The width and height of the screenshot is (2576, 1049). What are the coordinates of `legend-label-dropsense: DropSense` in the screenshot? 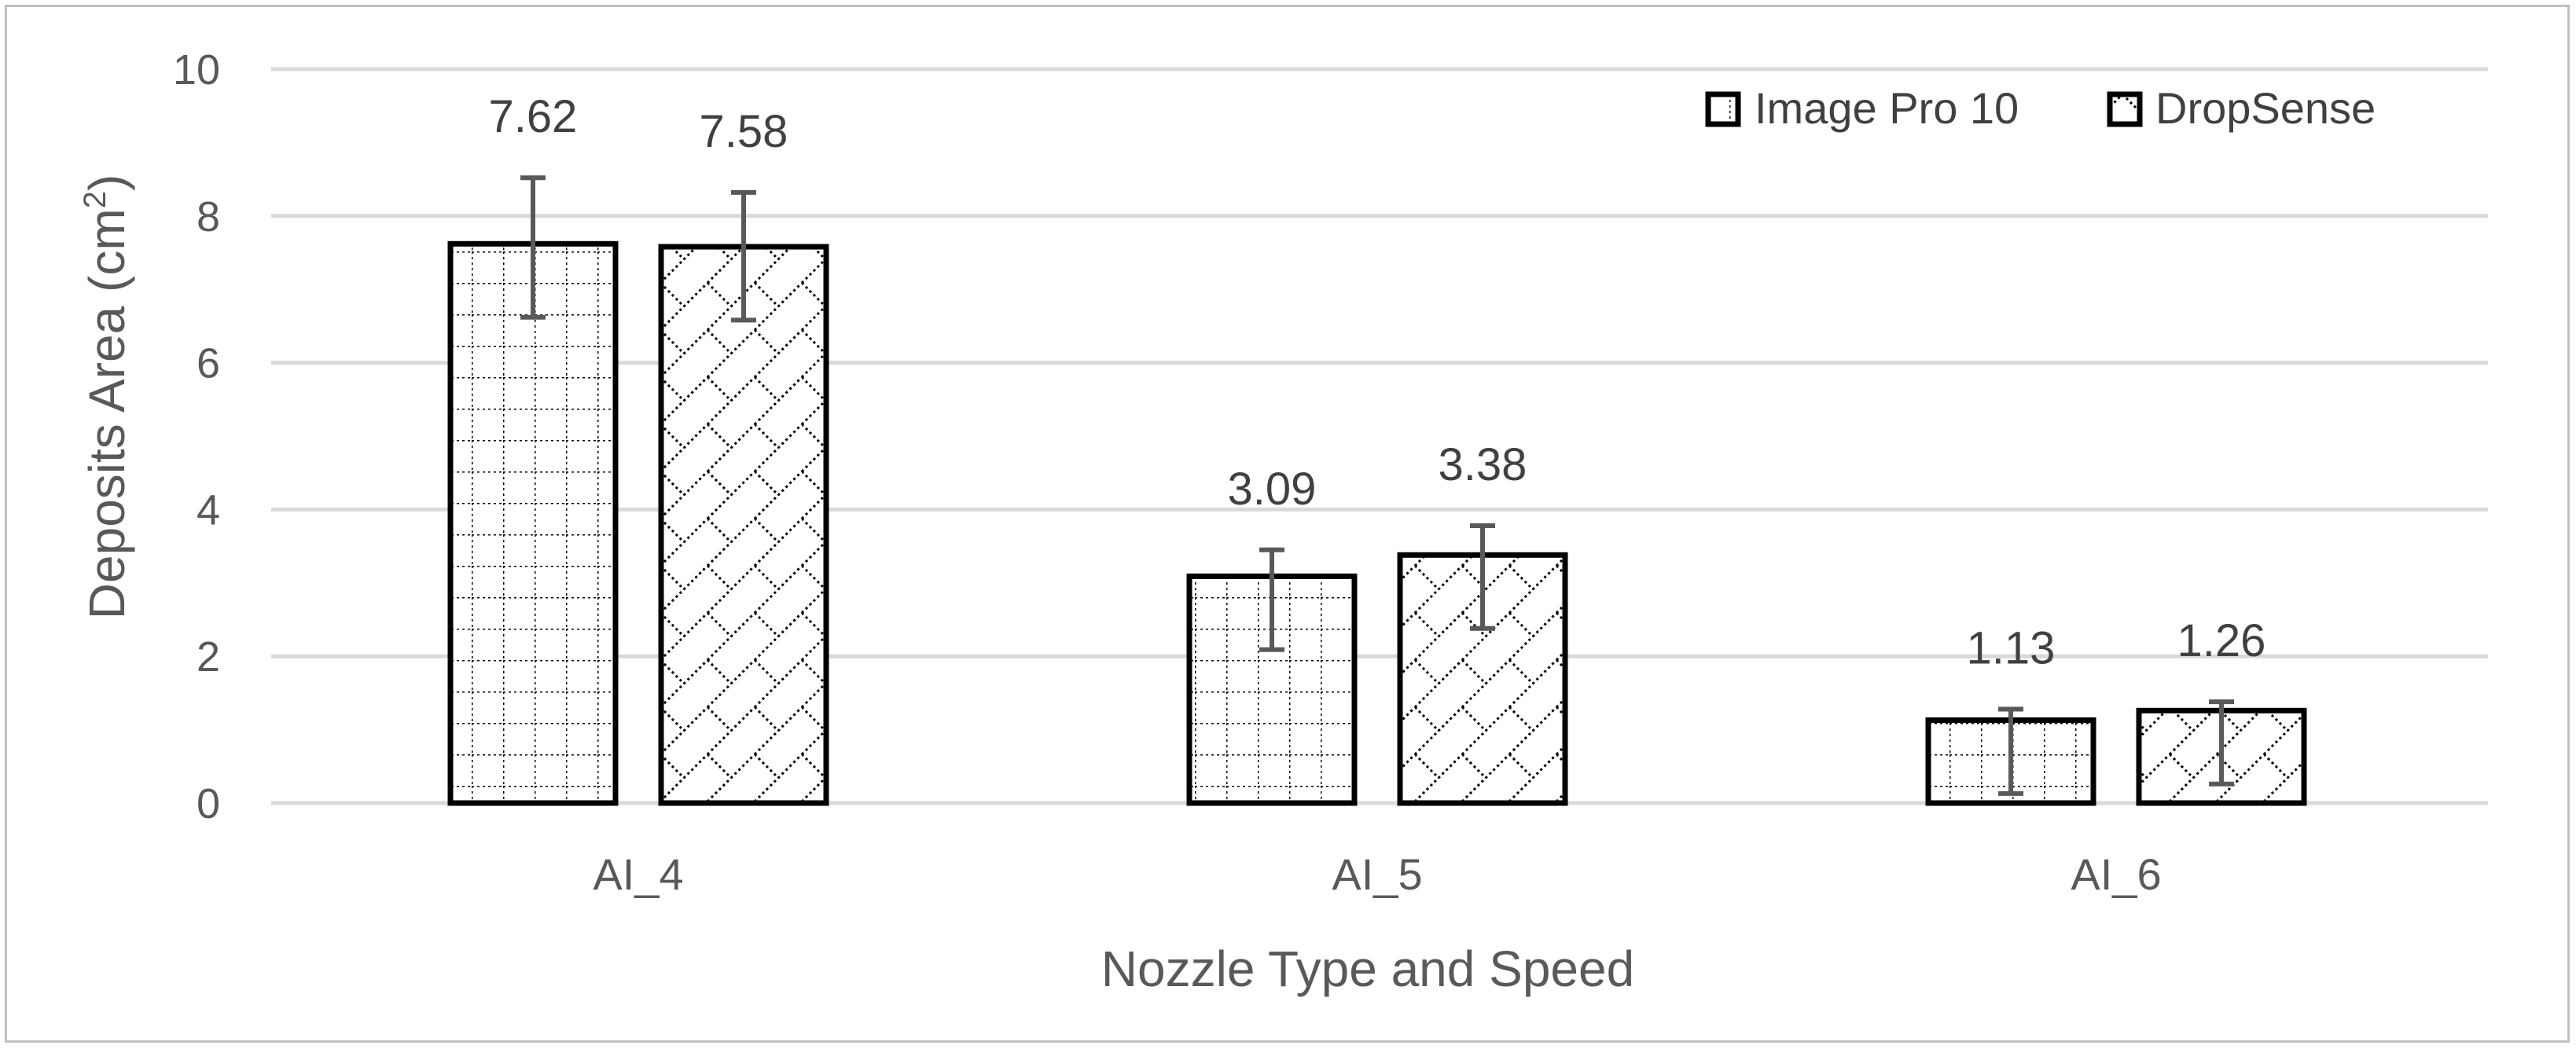 It's located at (2265, 108).